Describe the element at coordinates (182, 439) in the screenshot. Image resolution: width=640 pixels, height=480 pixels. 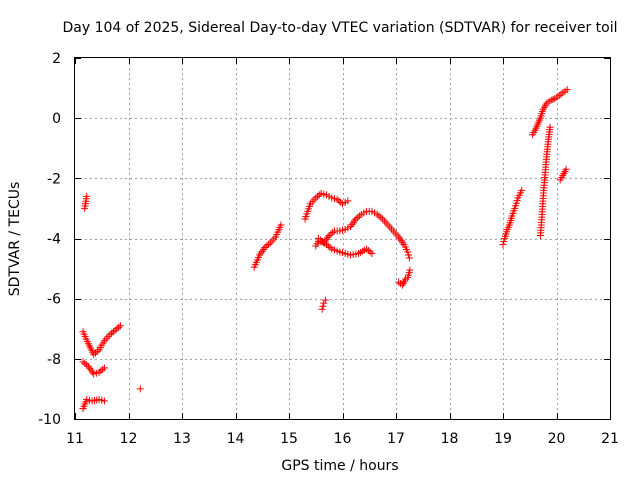
I see `x-tick-label: 13` at that location.